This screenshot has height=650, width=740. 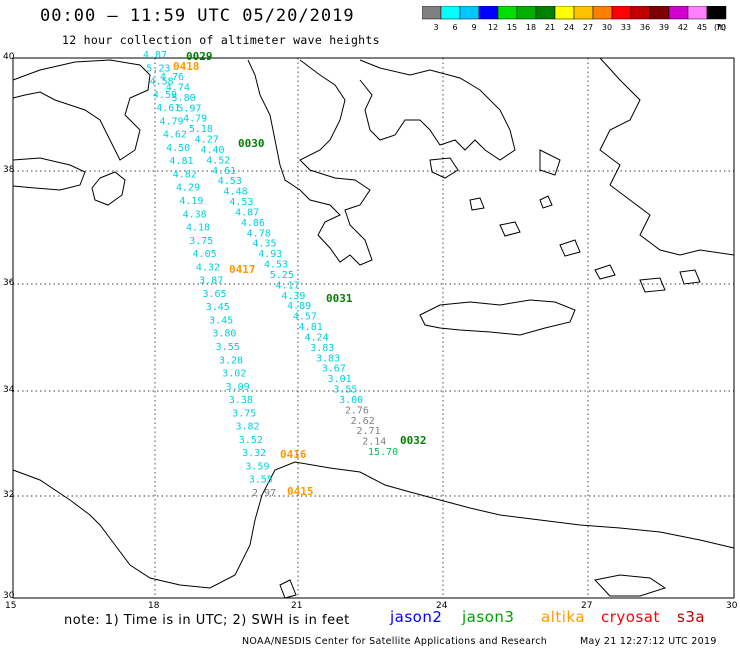 I want to click on wave-height-value: 2.14, so click(x=374, y=442).